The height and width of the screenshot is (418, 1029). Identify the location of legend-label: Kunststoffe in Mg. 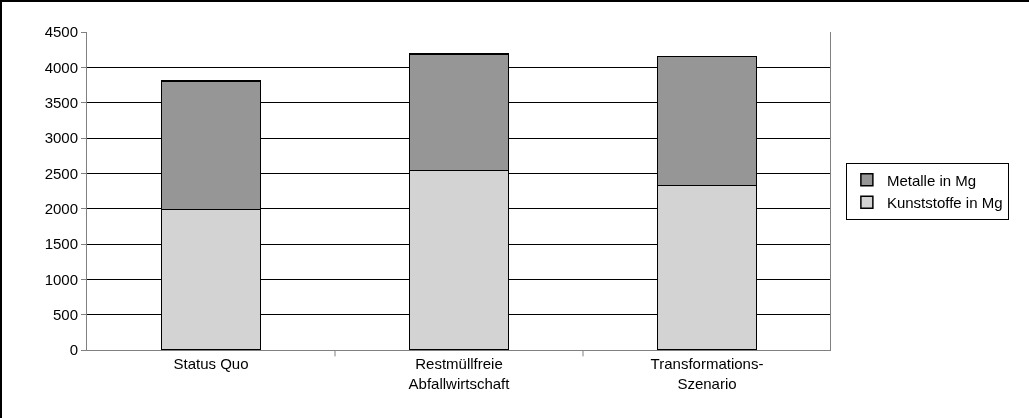
(944, 203).